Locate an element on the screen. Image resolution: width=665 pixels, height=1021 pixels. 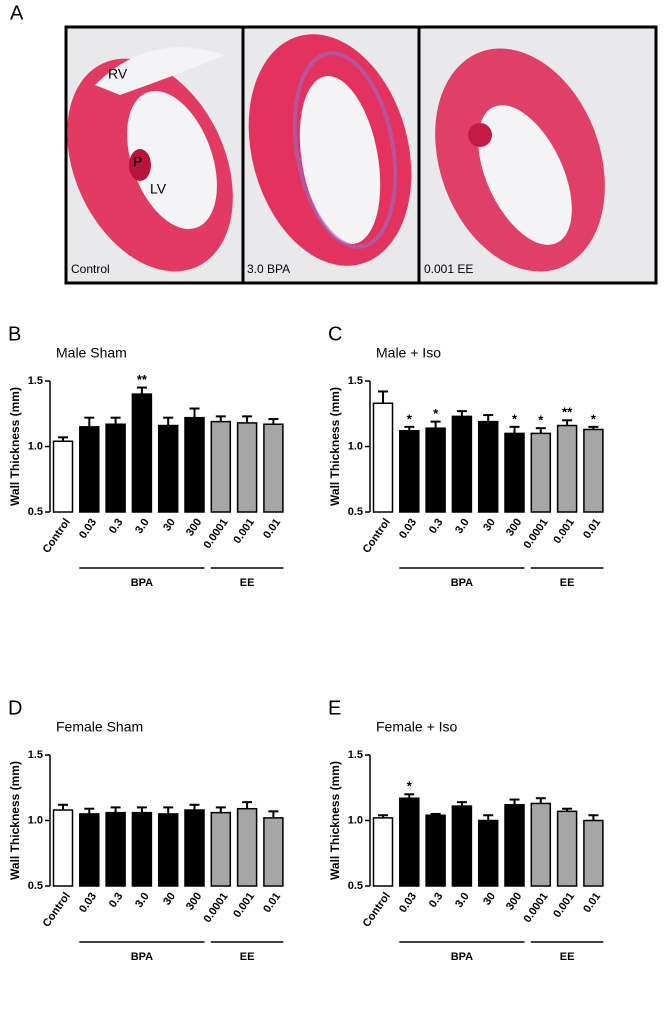
caption: 3.0 BPA is located at coordinates (268, 269).